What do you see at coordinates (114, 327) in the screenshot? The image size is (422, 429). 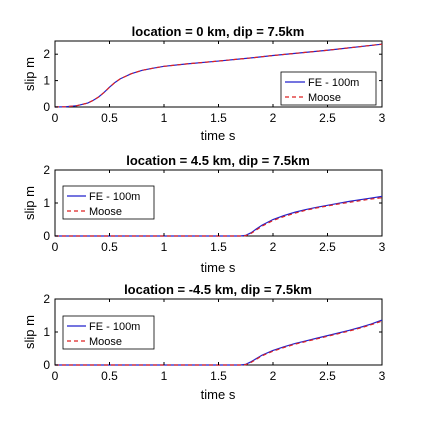 I see `panel-3-legend-label-fe: FE - 100m` at bounding box center [114, 327].